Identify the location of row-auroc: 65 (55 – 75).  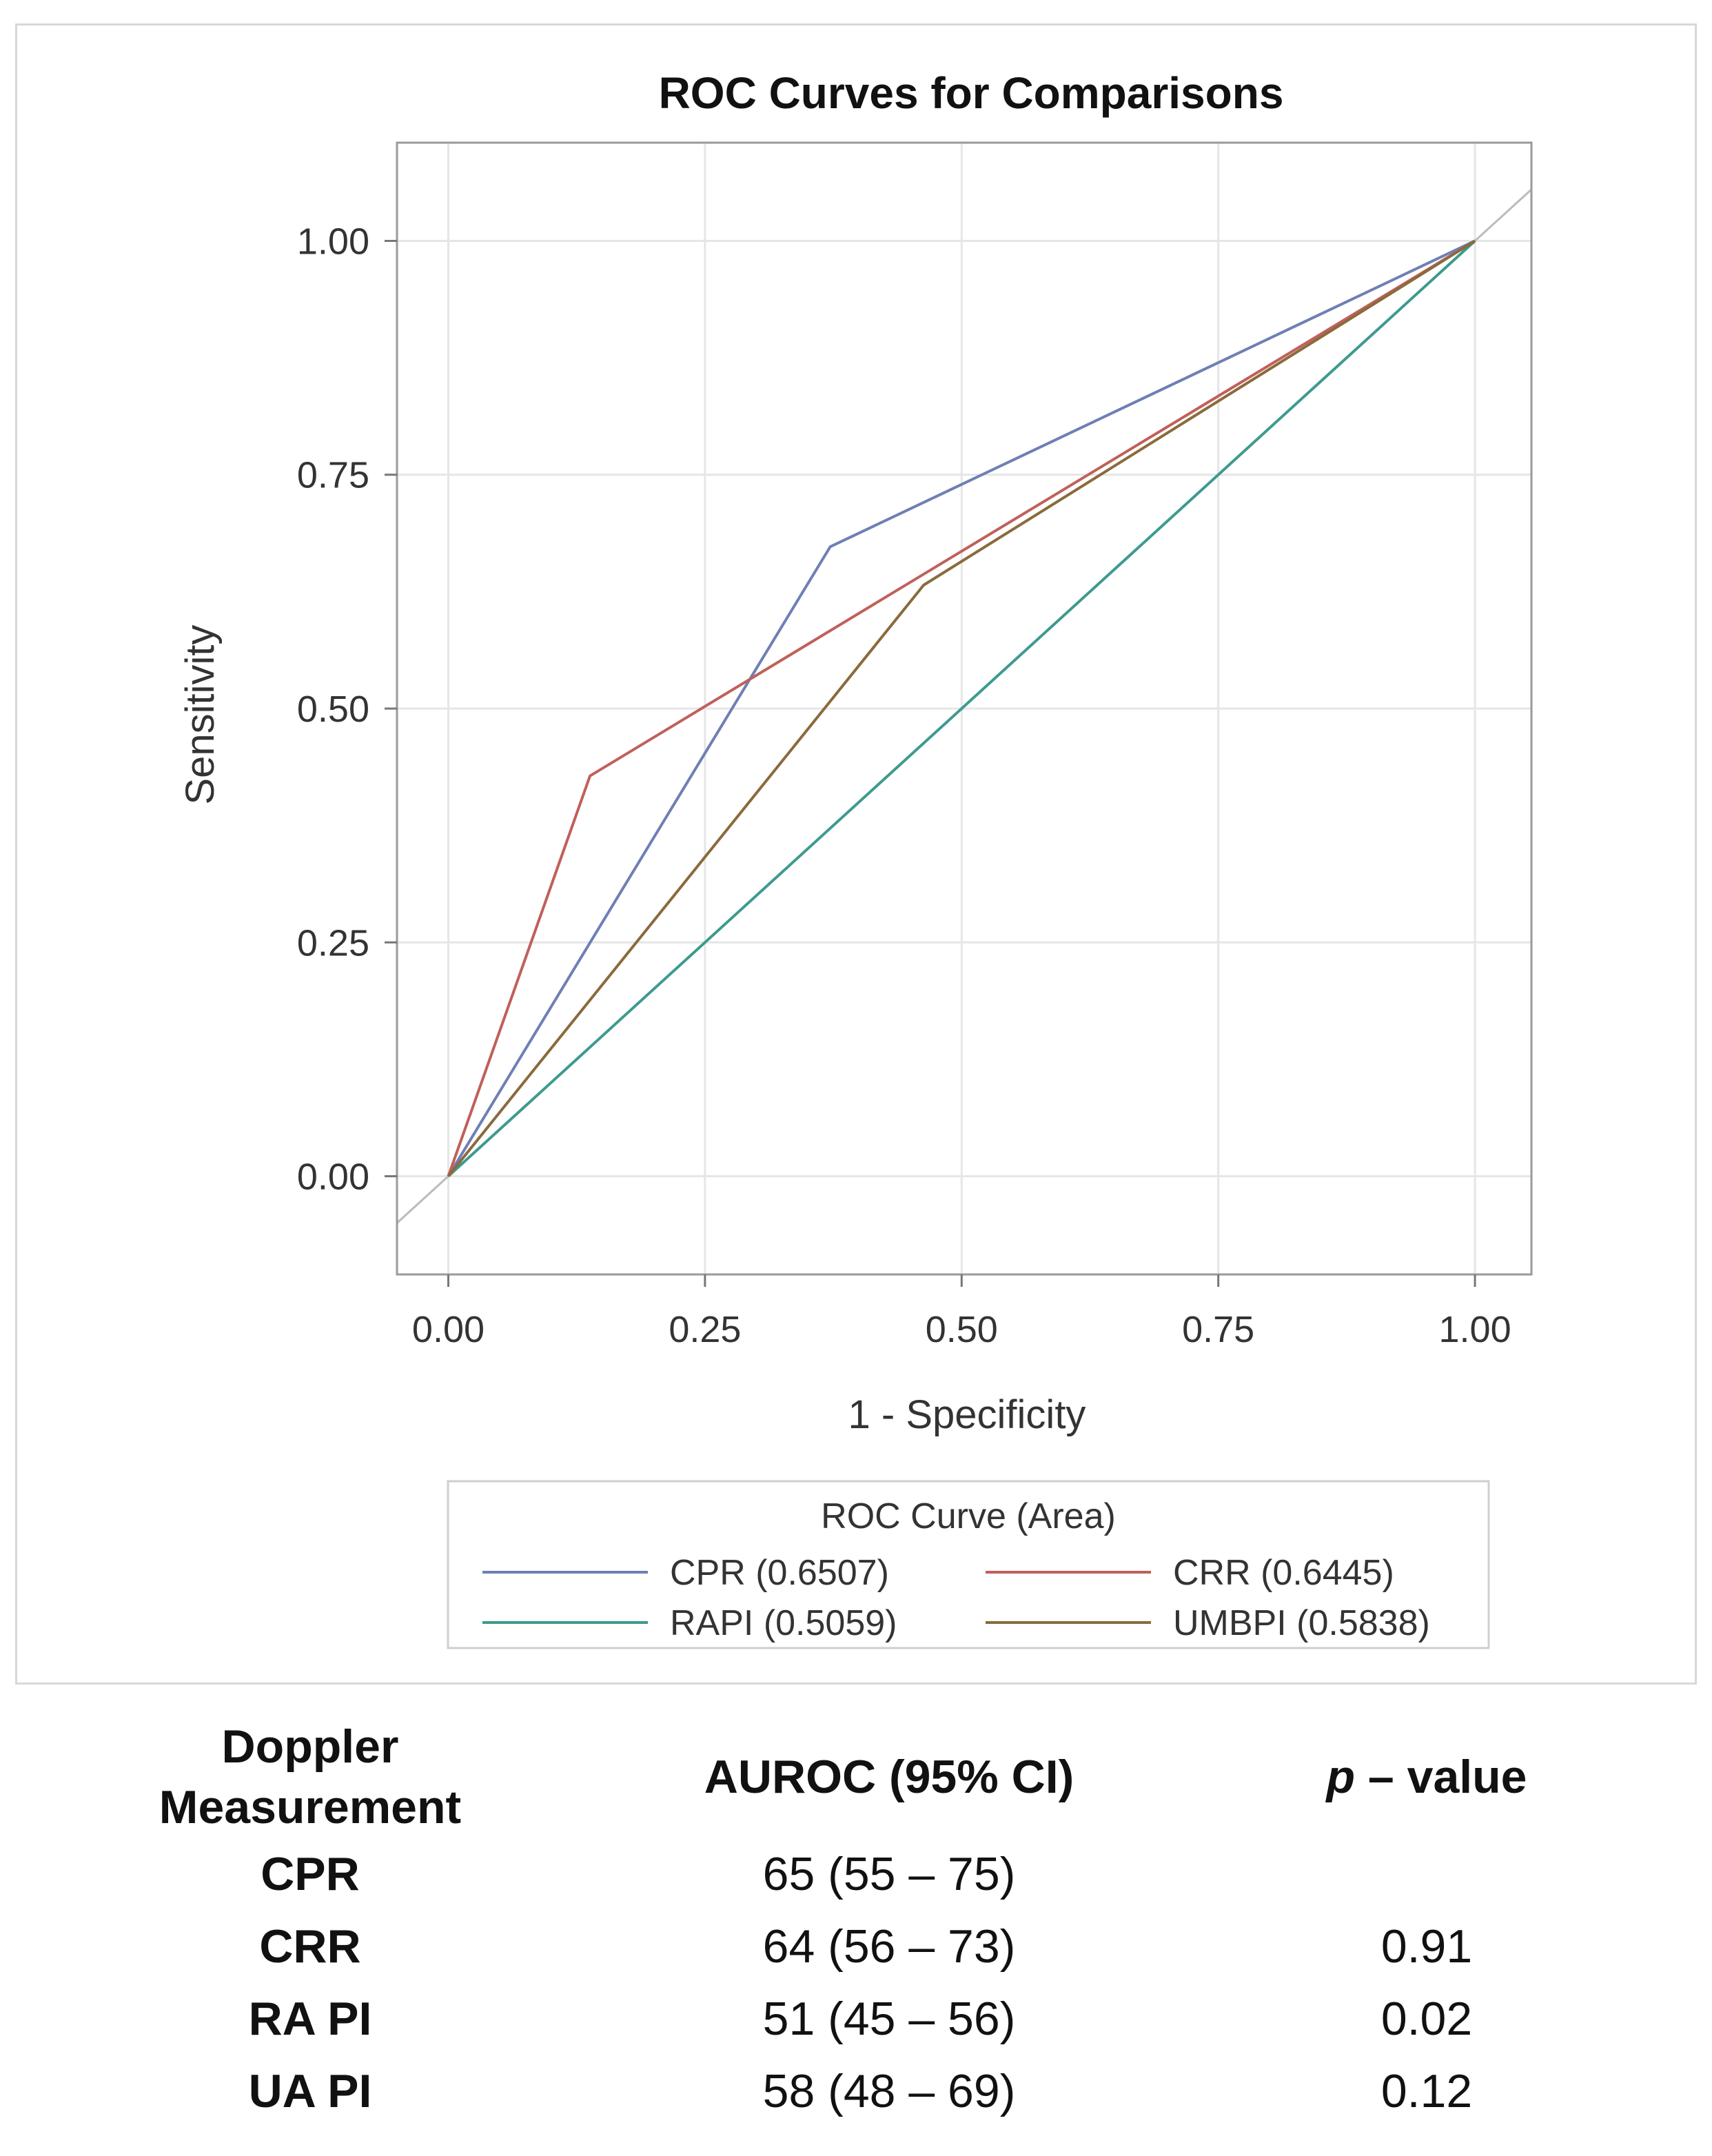
(889, 1874).